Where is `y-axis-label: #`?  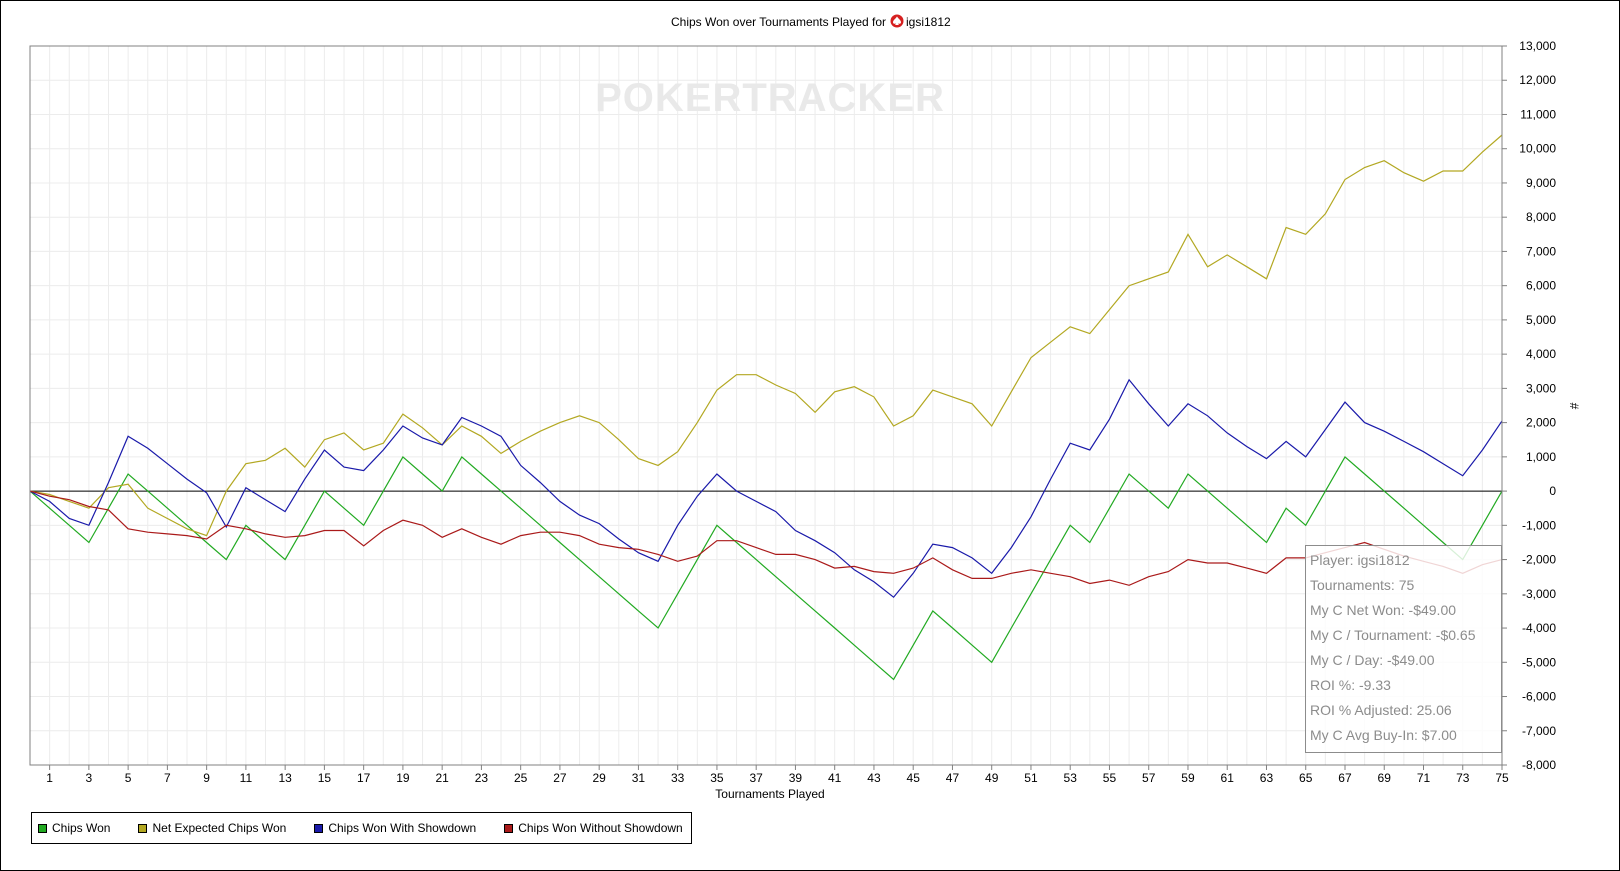 y-axis-label: # is located at coordinates (1574, 406).